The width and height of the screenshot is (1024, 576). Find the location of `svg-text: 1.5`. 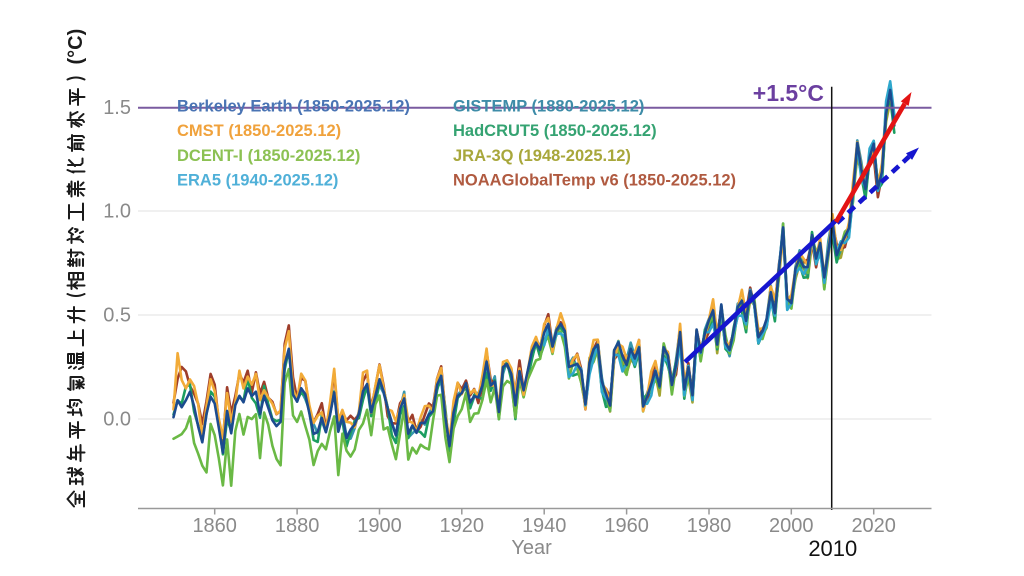

svg-text: 1.5 is located at coordinates (117, 108).